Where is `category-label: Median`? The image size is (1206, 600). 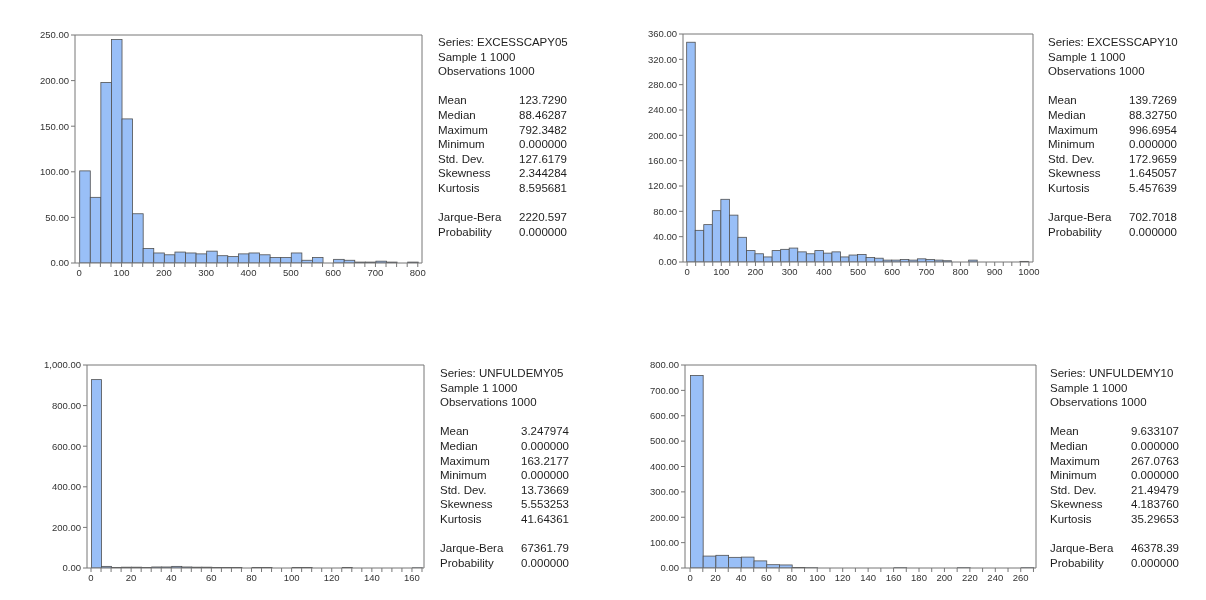
category-label: Median is located at coordinates (457, 115).